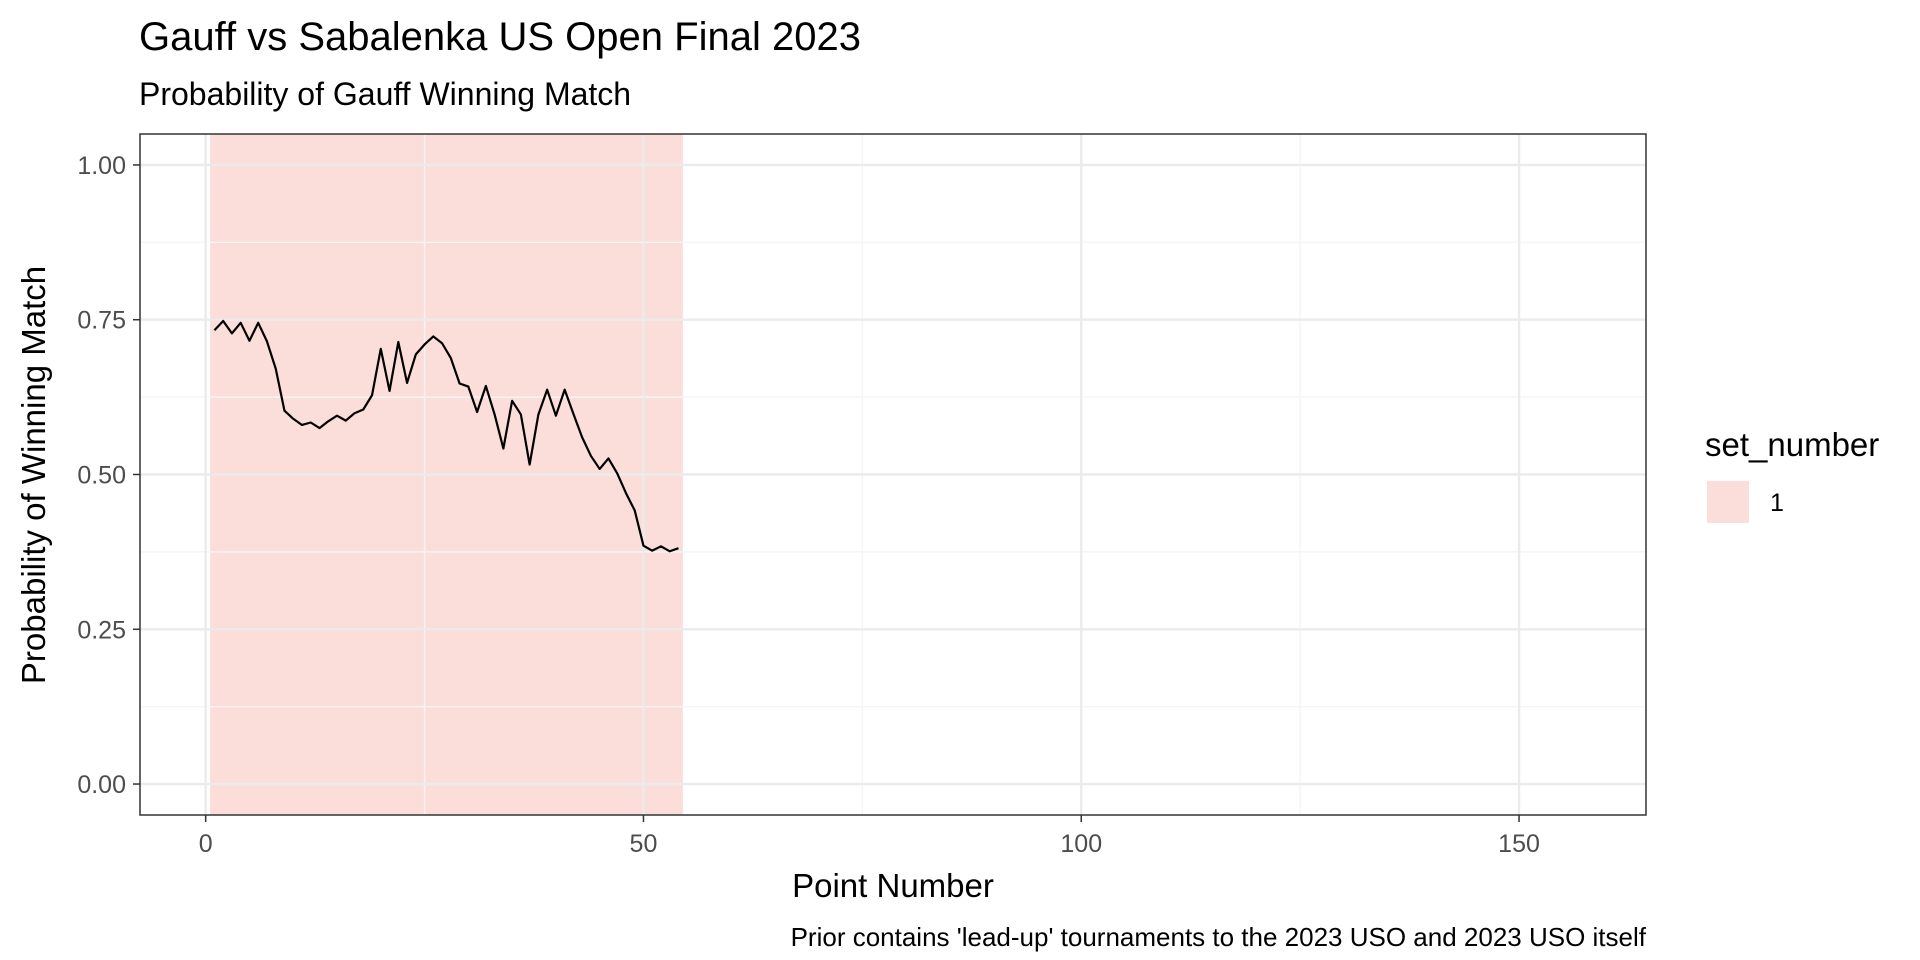  I want to click on probability-line, so click(446, 436).